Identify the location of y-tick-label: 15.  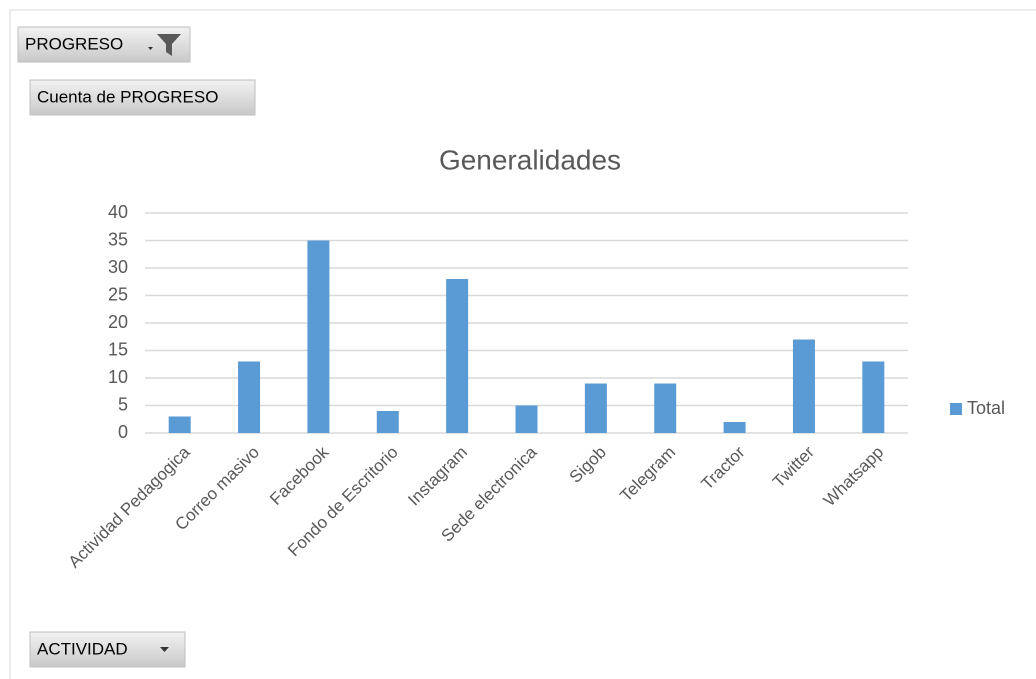
(118, 349).